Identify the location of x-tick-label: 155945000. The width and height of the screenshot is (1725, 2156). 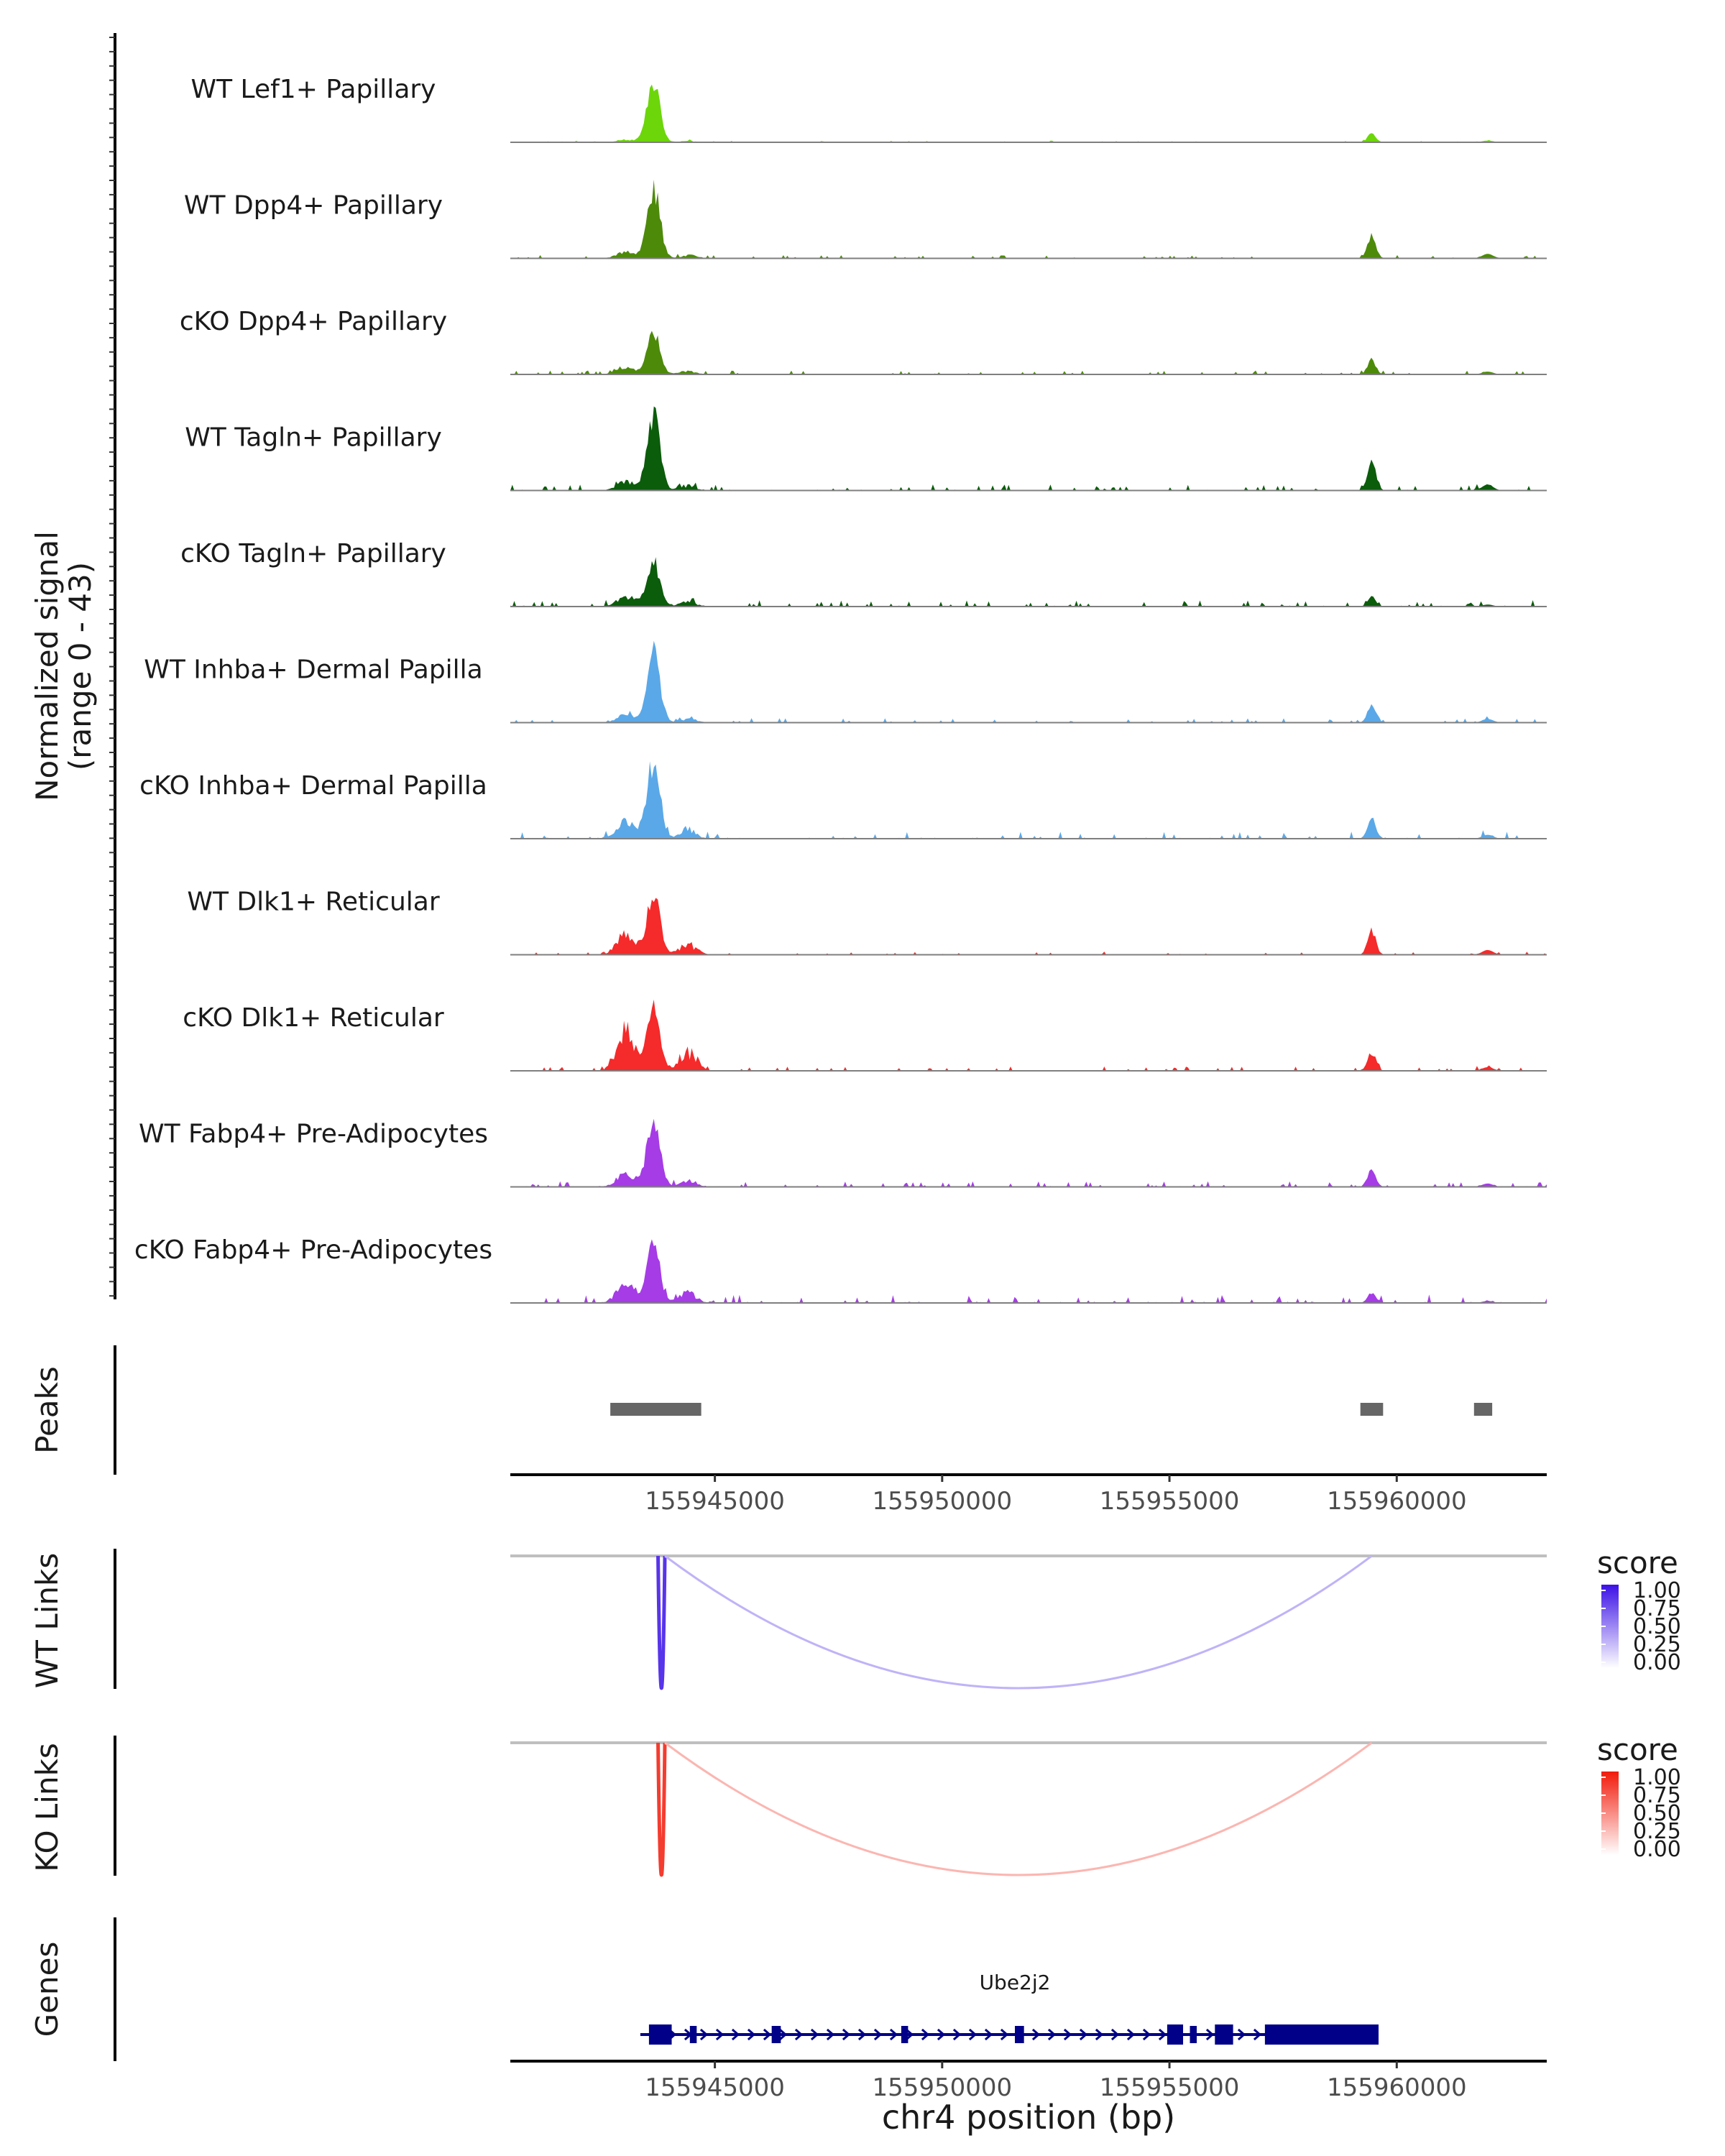
(715, 1501).